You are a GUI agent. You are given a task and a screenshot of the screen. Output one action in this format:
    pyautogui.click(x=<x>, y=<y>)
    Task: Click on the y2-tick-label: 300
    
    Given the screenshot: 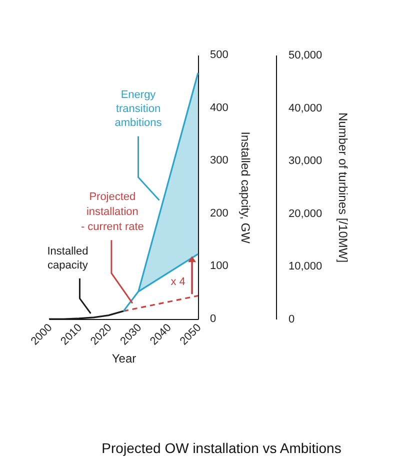 What is the action you would take?
    pyautogui.click(x=219, y=160)
    